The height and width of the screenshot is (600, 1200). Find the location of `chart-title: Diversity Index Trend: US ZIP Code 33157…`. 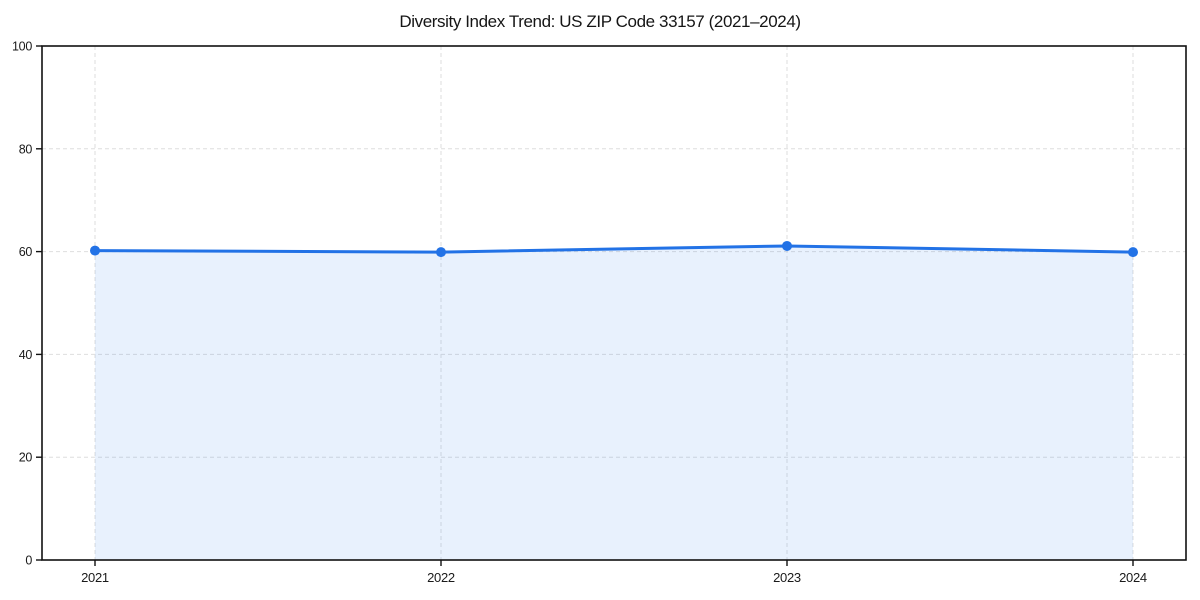

chart-title: Diversity Index Trend: US ZIP Code 33157… is located at coordinates (600, 21).